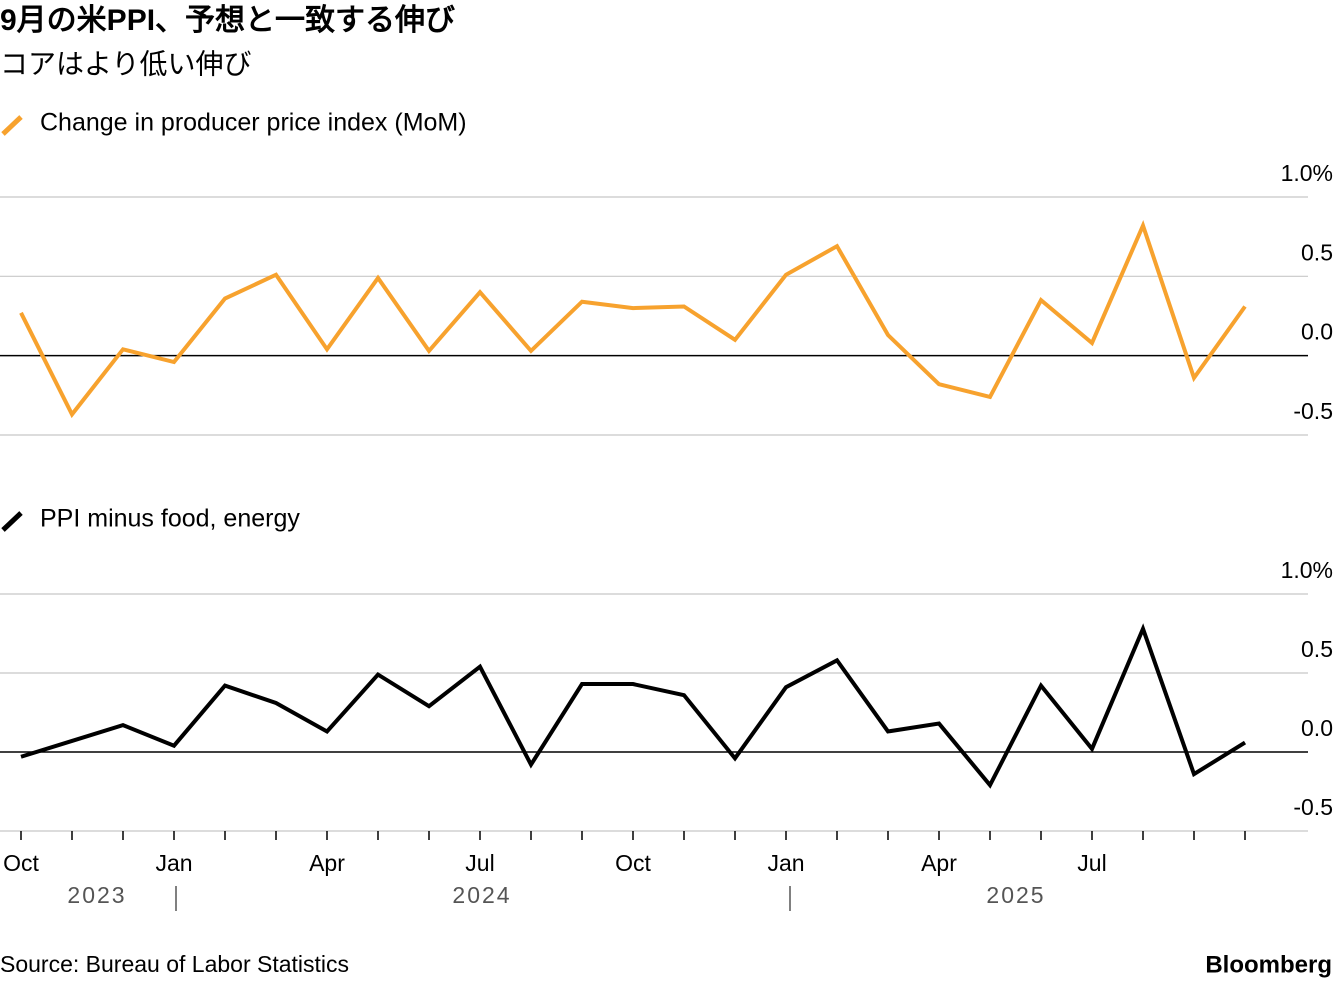 The width and height of the screenshot is (1334, 984). What do you see at coordinates (481, 895) in the screenshot?
I see `year-label: 2024` at bounding box center [481, 895].